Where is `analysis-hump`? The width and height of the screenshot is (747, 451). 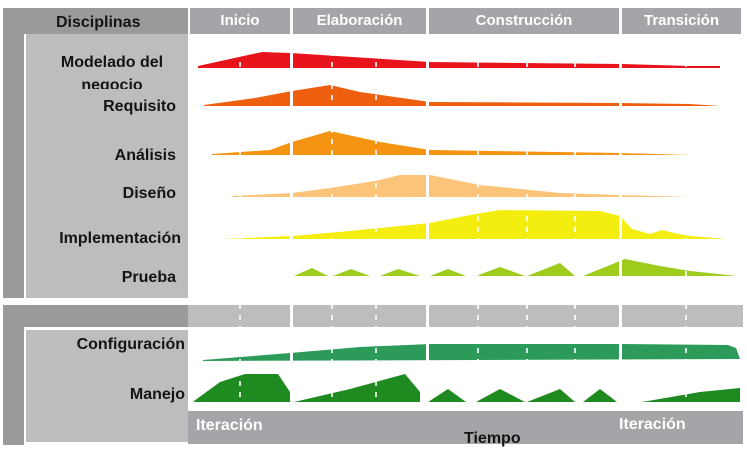
analysis-hump is located at coordinates (451, 143).